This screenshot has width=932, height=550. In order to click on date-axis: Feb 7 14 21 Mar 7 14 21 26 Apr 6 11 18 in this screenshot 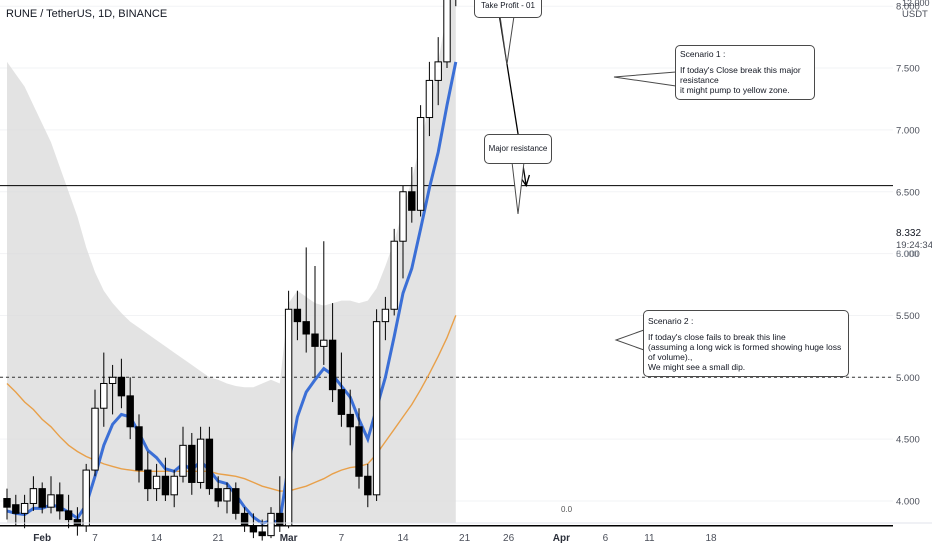, I will do `click(375, 538)`.